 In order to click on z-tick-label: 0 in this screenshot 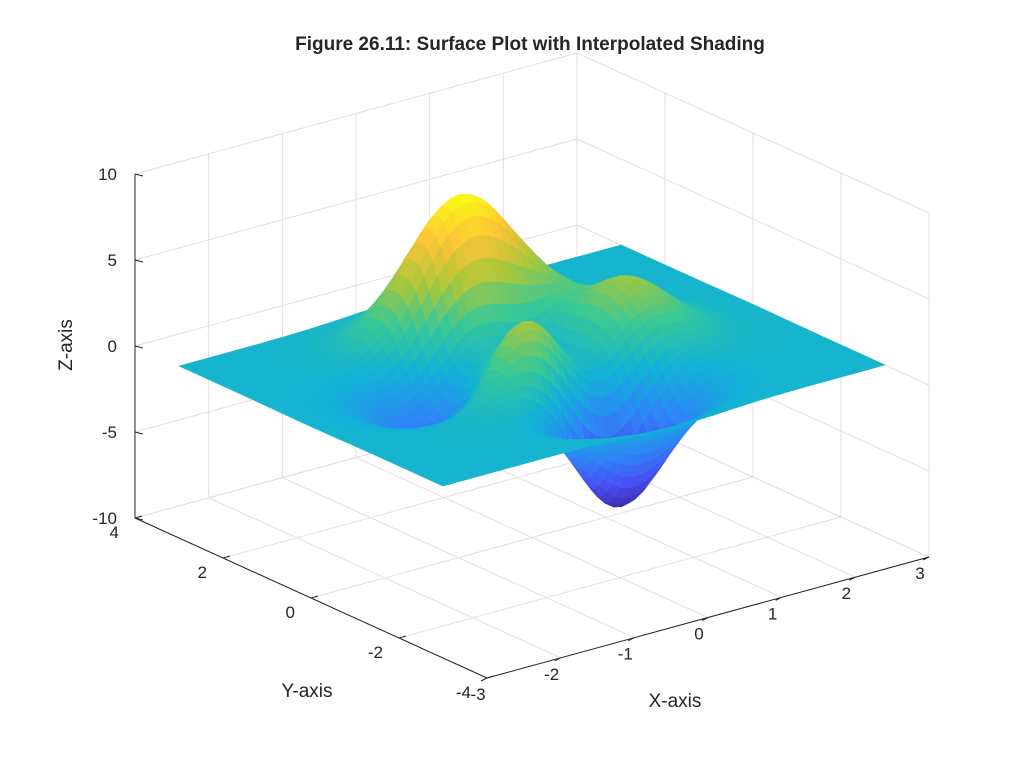, I will do `click(112, 346)`.